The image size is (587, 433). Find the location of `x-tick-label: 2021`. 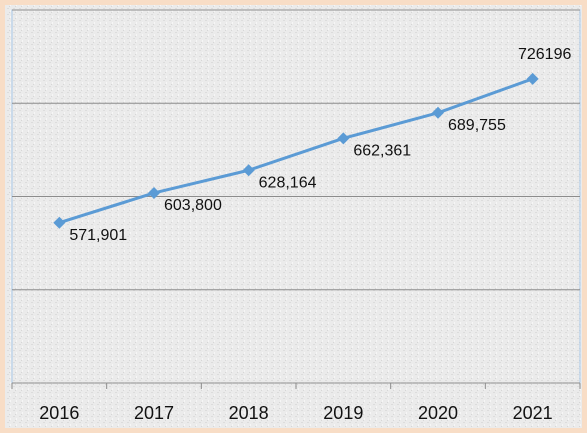

x-tick-label: 2021 is located at coordinates (533, 413).